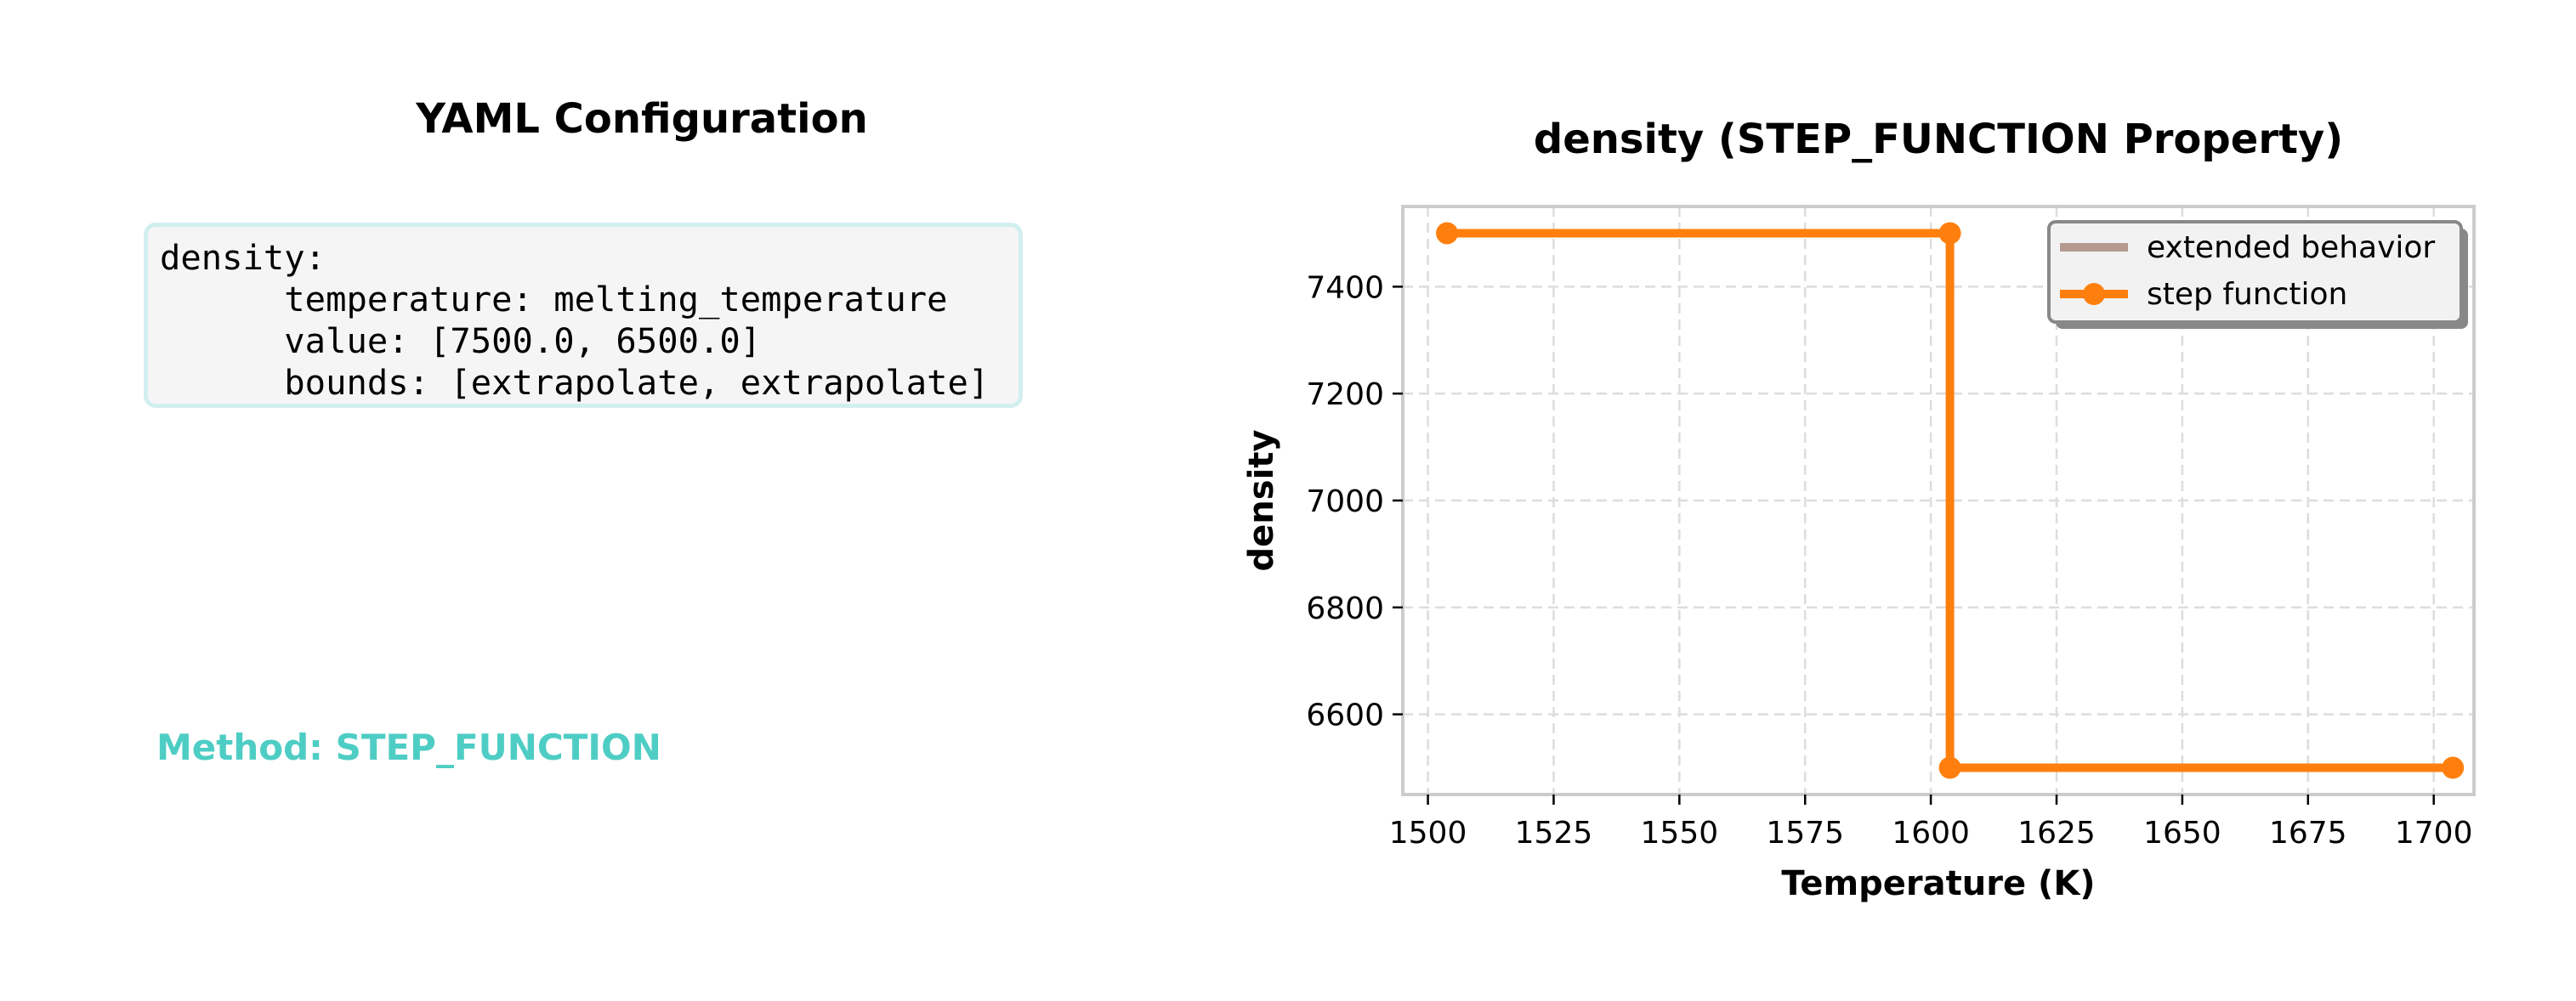 The image size is (2576, 1001). I want to click on x-tick-label: 1675, so click(2308, 833).